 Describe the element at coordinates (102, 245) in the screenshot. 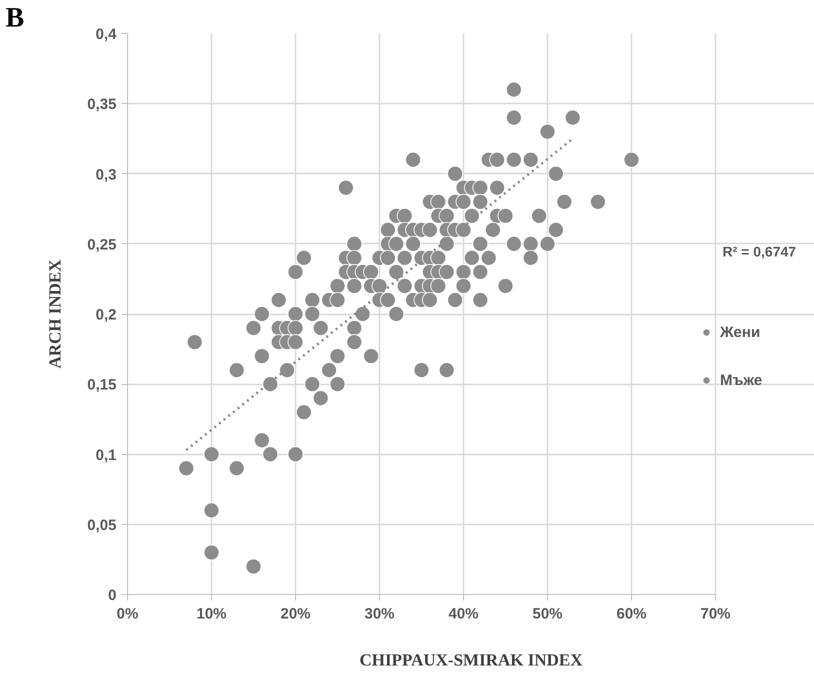

I see `y-tick-label: 0,25` at that location.